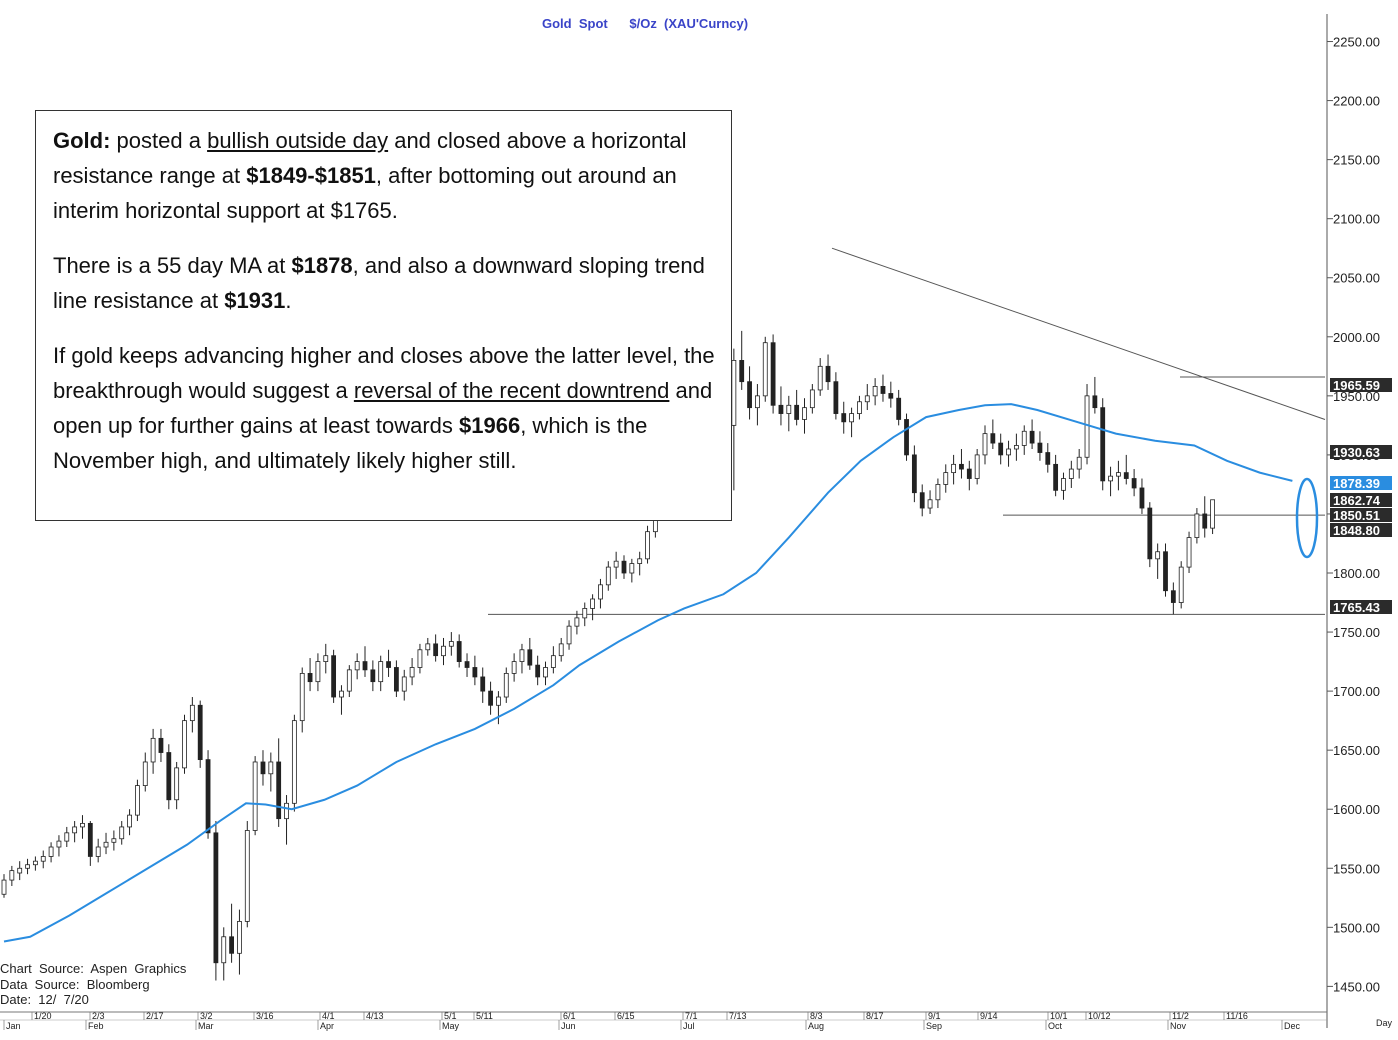 The image size is (1398, 1040). Describe the element at coordinates (451, 1026) in the screenshot. I see `month-label: May` at that location.